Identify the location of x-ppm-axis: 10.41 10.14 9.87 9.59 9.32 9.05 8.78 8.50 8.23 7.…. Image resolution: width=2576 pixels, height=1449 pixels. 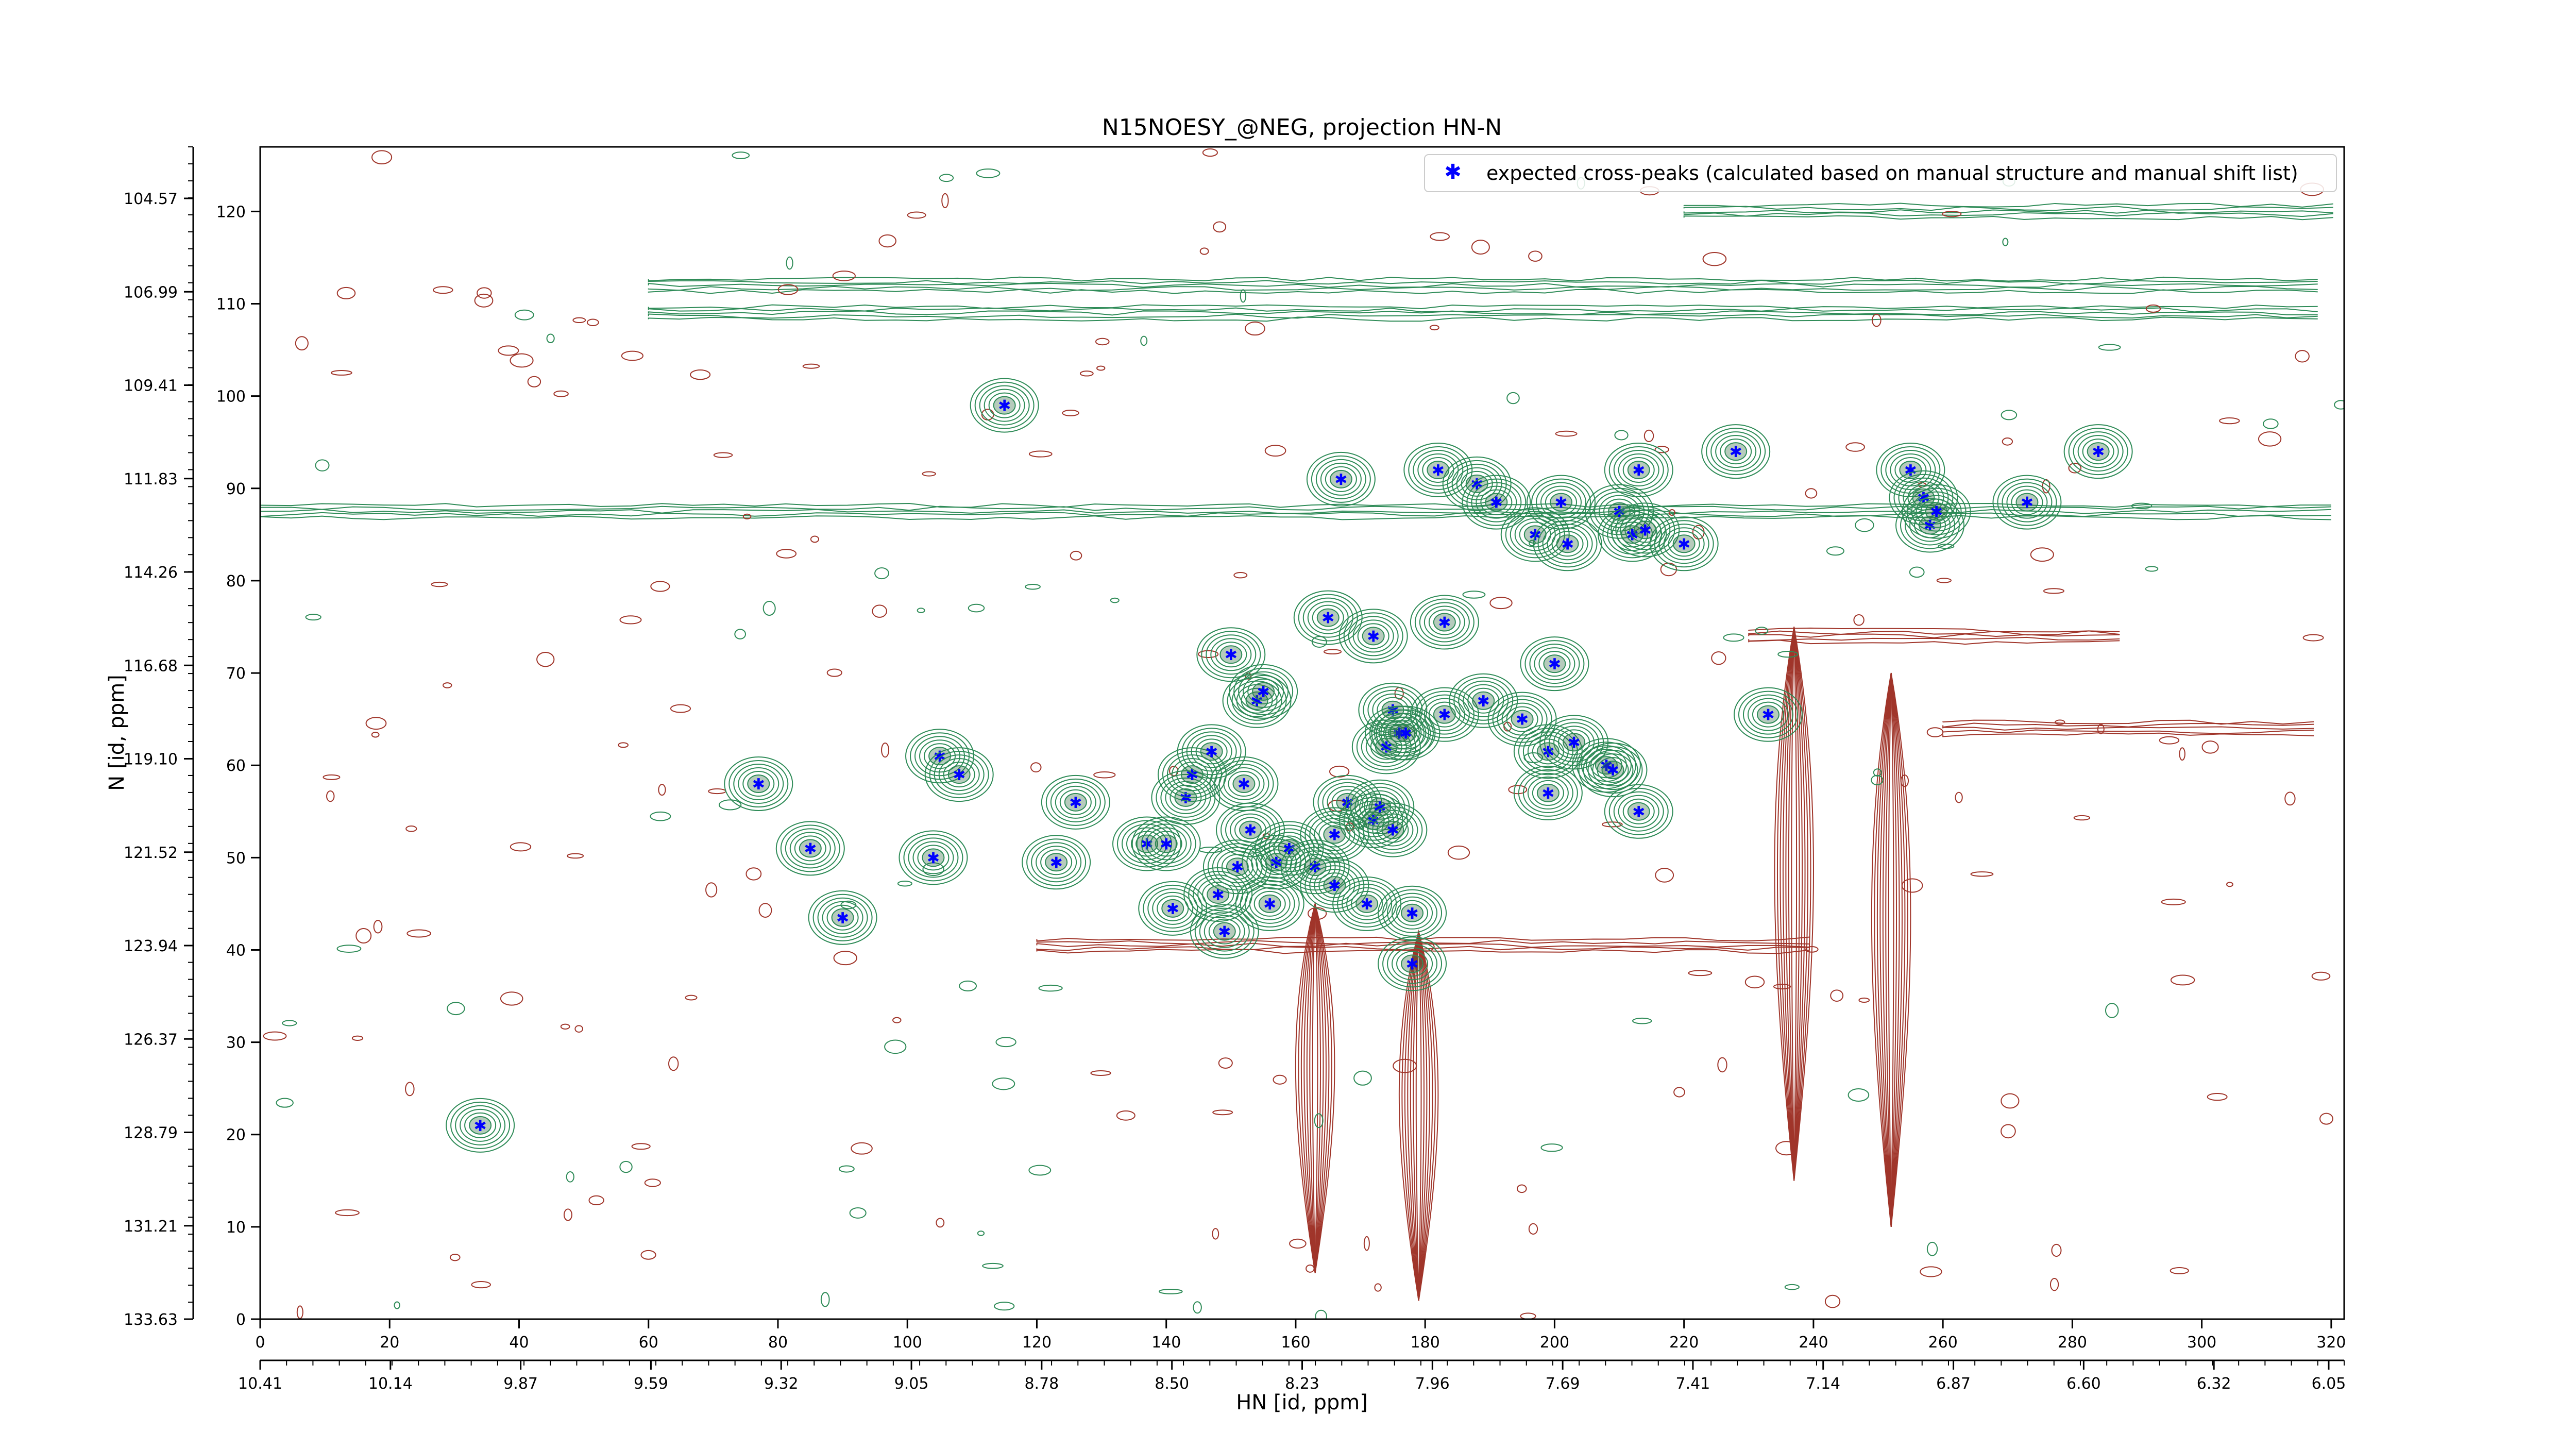
(1292, 1376).